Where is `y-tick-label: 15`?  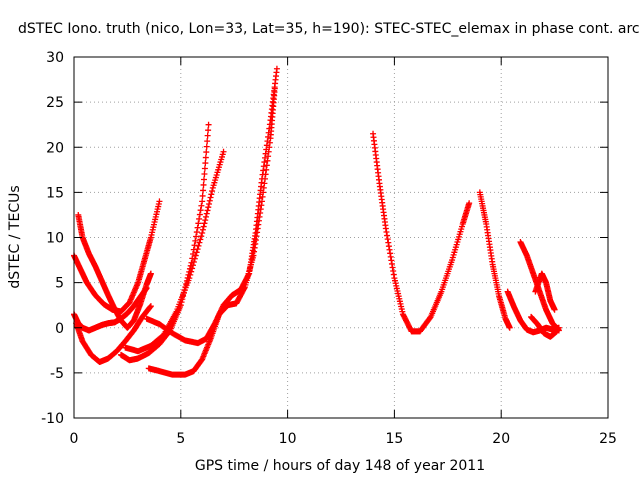 y-tick-label: 15 is located at coordinates (55, 193).